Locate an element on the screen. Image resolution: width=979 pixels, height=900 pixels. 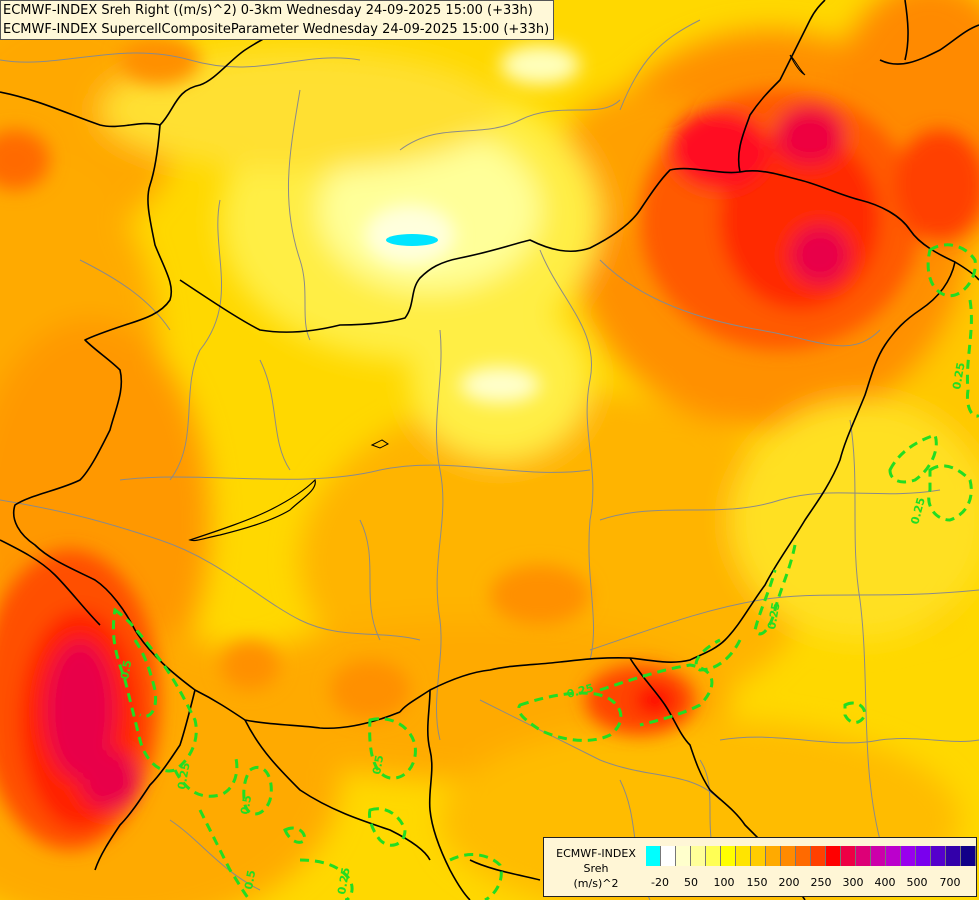
legend-tick-label: 700 is located at coordinates (950, 882).